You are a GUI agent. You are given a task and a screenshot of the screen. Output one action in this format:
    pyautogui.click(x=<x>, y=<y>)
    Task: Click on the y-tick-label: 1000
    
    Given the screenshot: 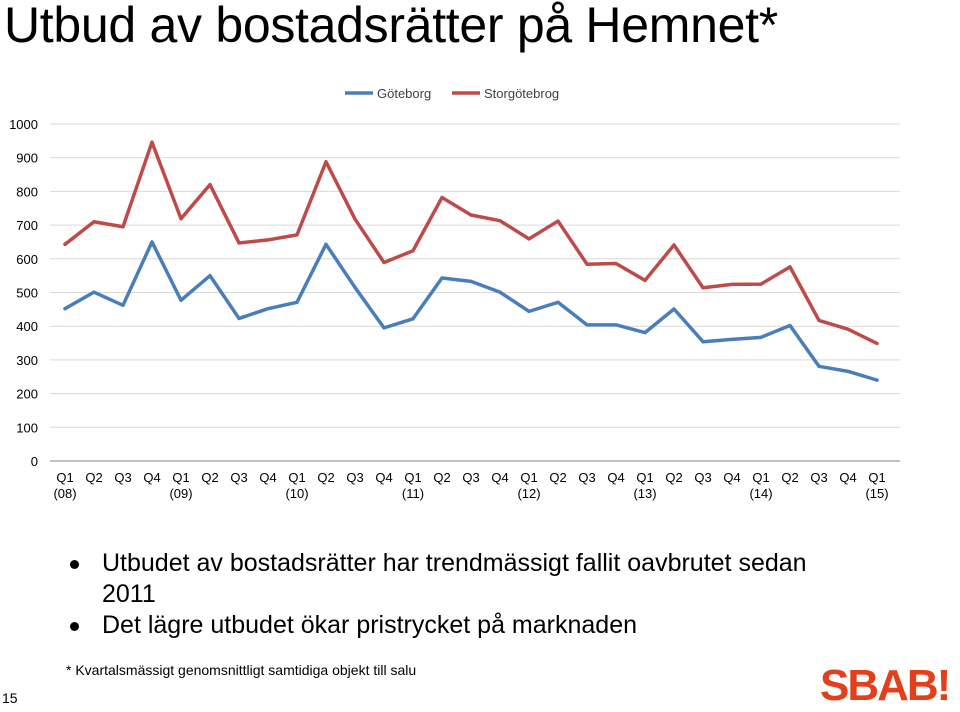 What is the action you would take?
    pyautogui.click(x=23, y=124)
    